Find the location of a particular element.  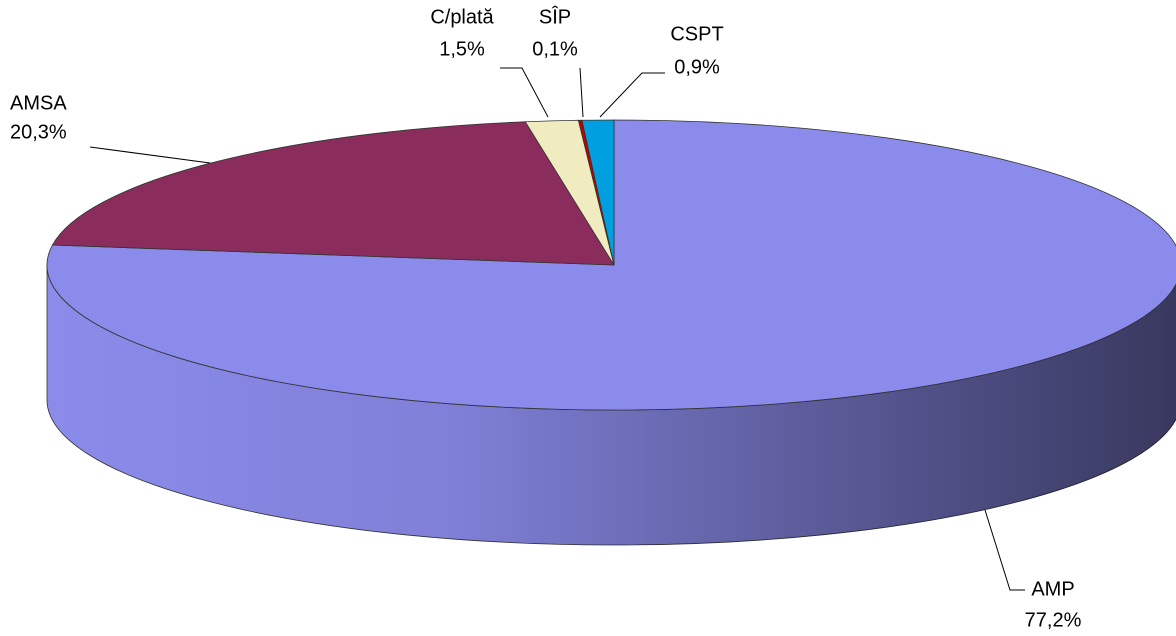

slice-label: AMSA is located at coordinates (38, 103).